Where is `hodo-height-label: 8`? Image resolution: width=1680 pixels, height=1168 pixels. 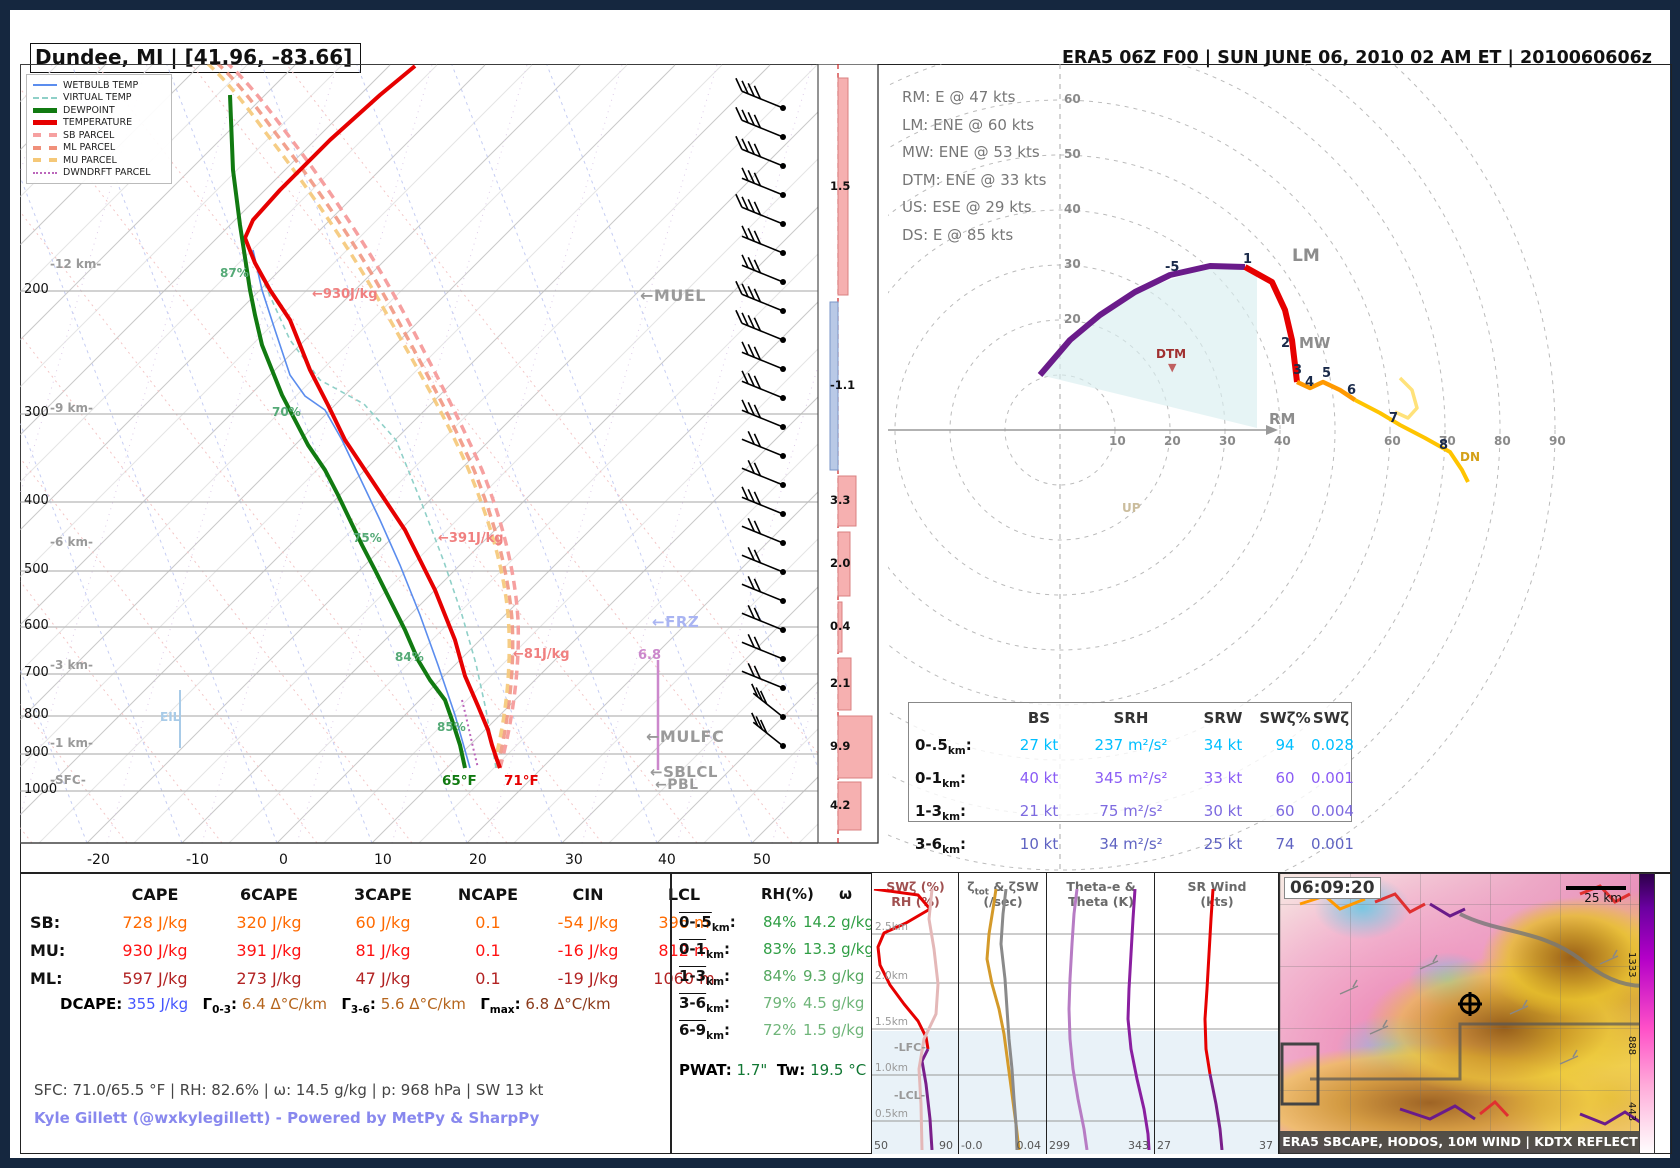
hodo-height-label: 8 is located at coordinates (1444, 445).